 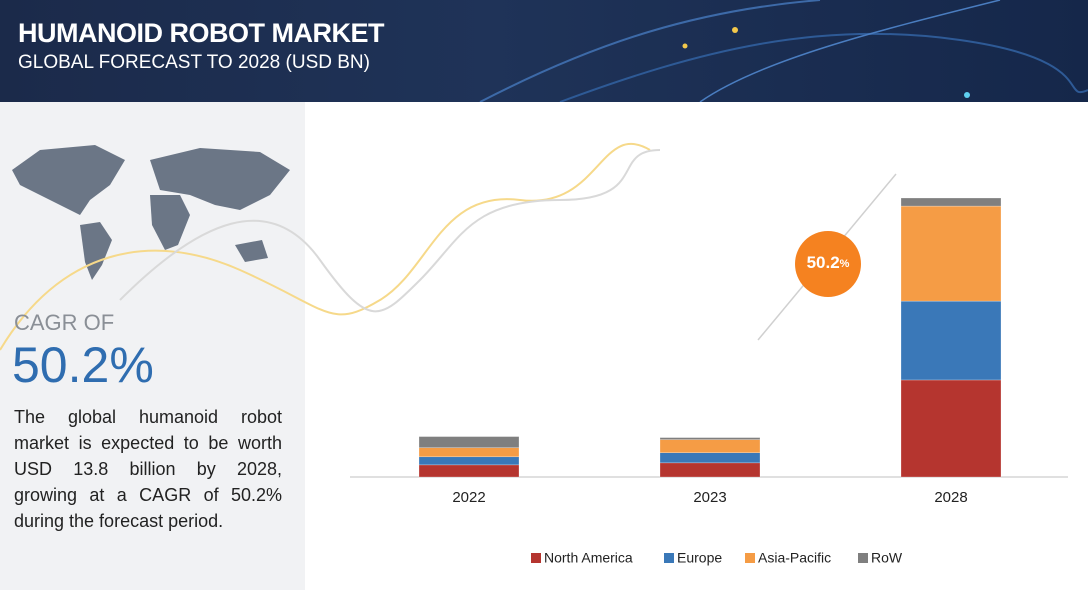 I want to click on x-tick-label: 2023, so click(x=709, y=497).